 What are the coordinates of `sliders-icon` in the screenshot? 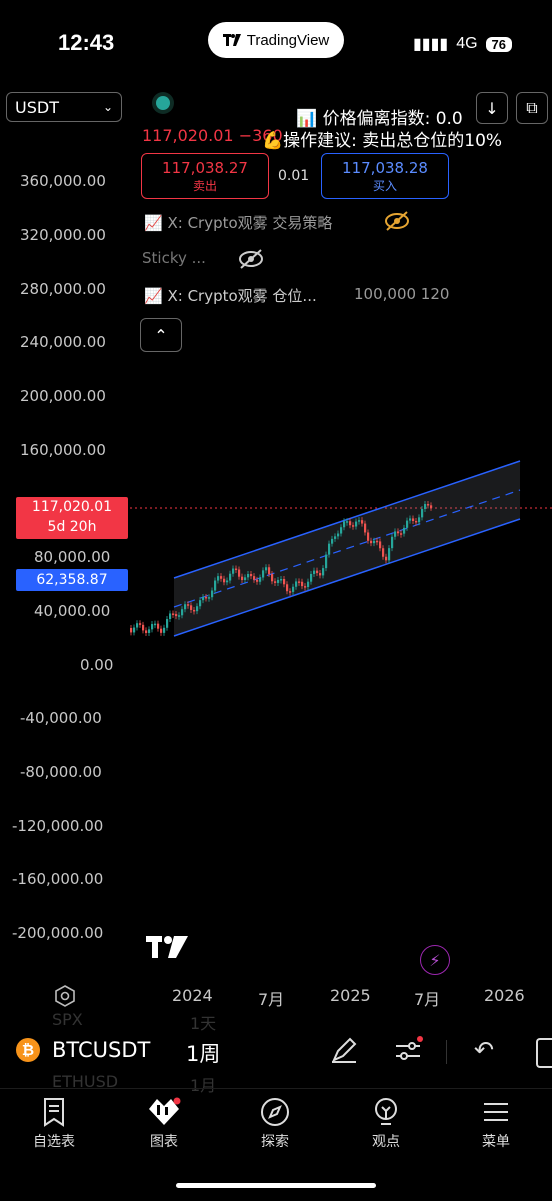 It's located at (409, 1048).